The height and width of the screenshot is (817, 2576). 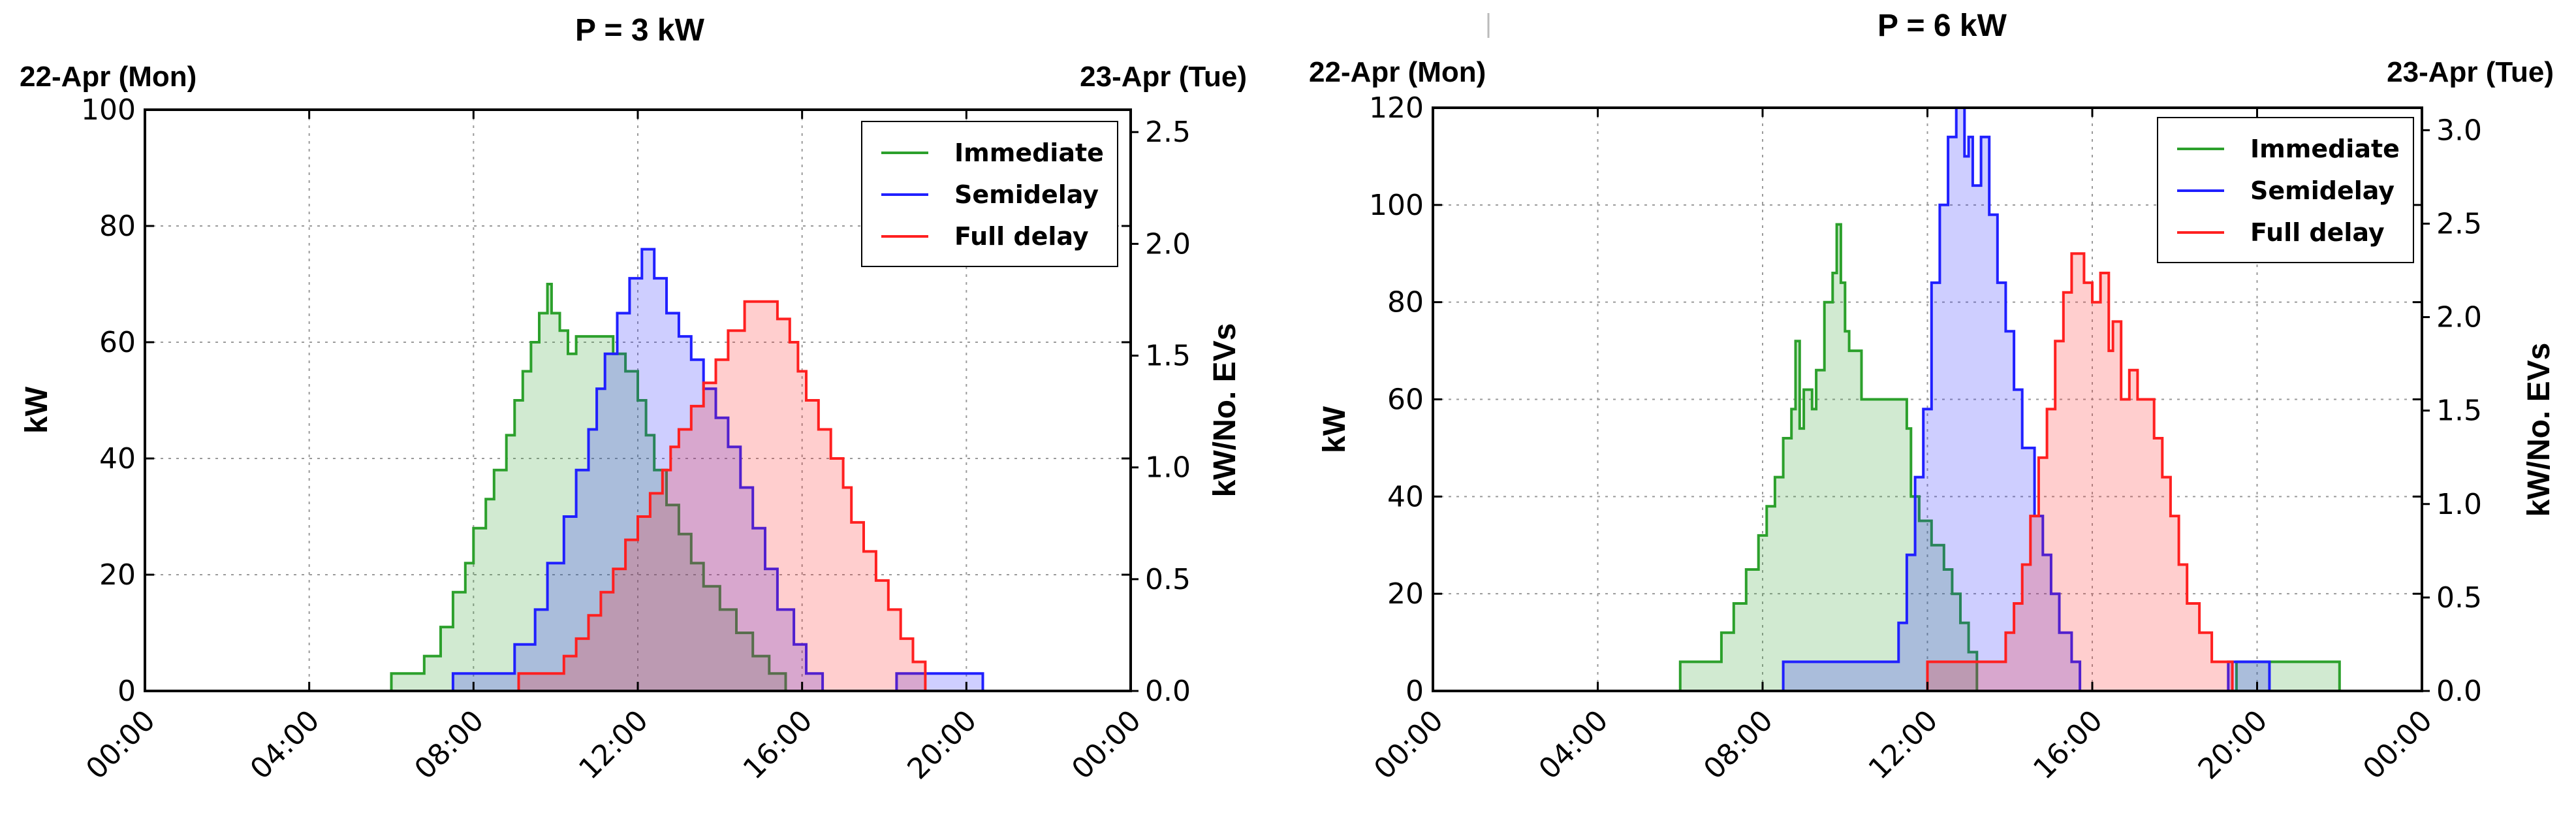 I want to click on chart-title: P = 6 kW, so click(x=1942, y=26).